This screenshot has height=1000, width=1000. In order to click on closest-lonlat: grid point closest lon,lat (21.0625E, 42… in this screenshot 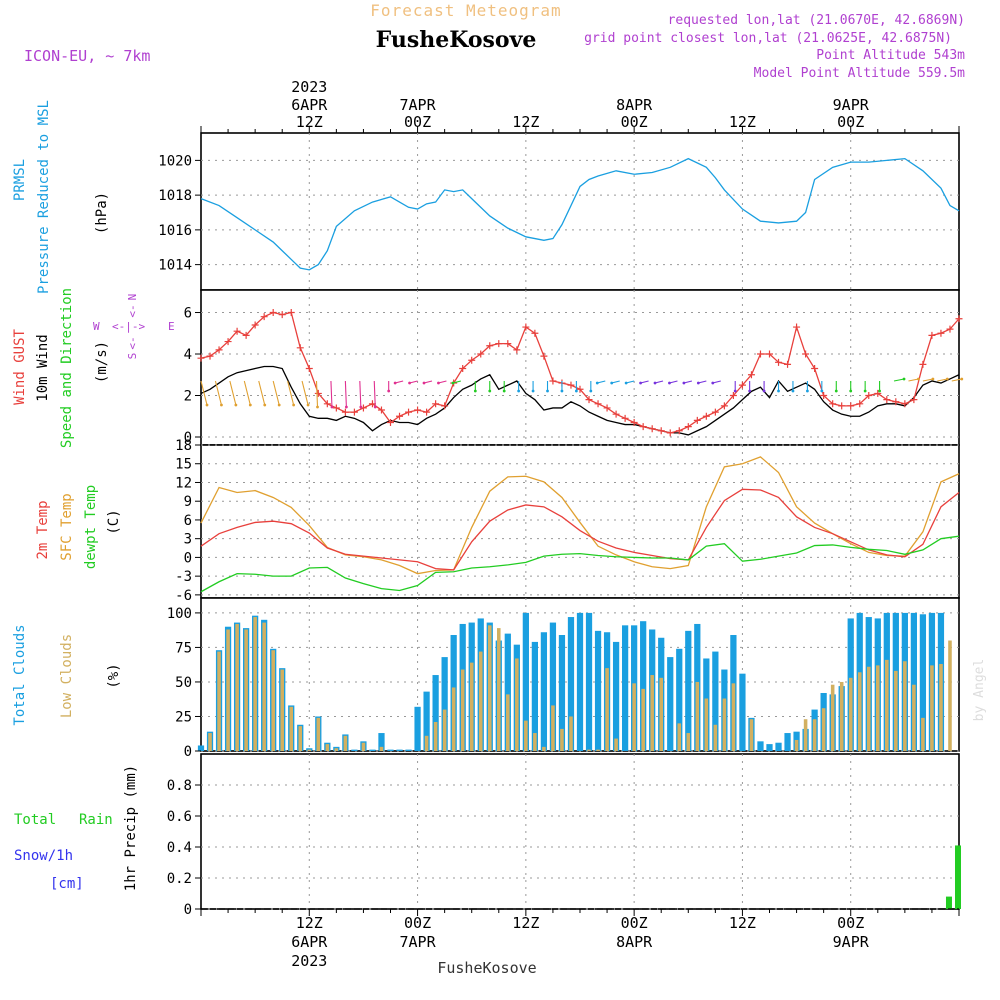, I will do `click(768, 38)`.